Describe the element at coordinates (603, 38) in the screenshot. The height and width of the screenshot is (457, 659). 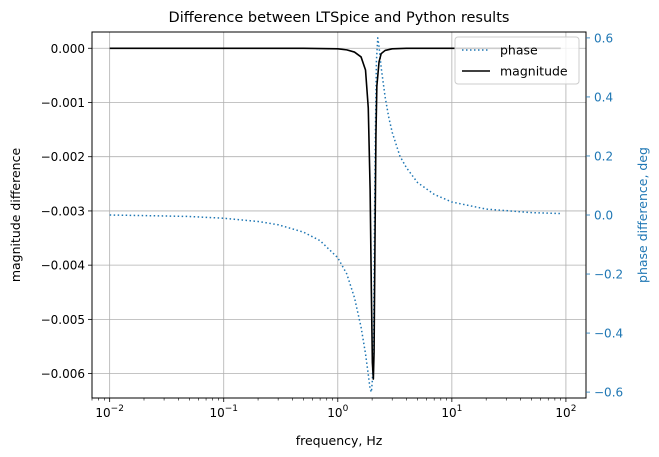
I see `y-right-tick-label: 0.6` at that location.